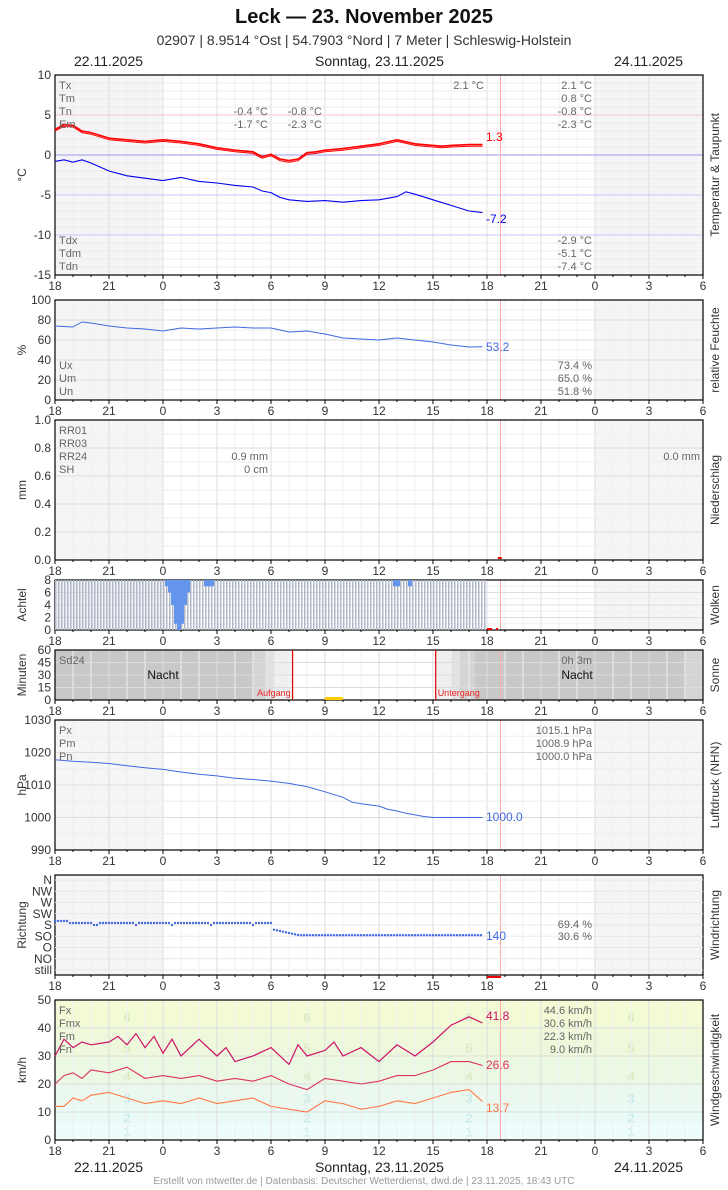  I want to click on annotation: -0.4 °C, so click(251, 112).